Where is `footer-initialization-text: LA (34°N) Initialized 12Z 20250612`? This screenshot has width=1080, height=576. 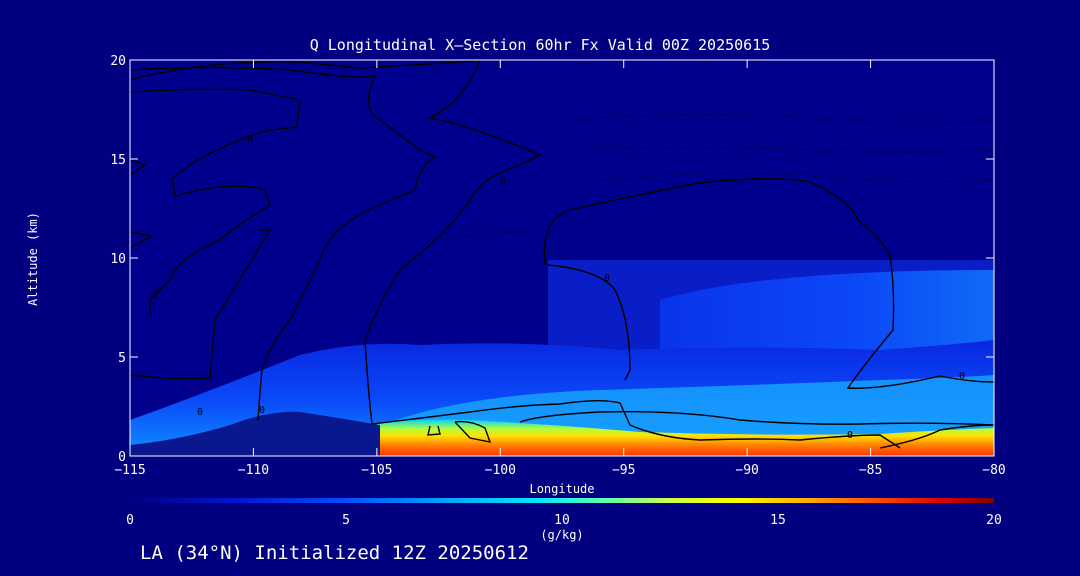 footer-initialization-text: LA (34°N) Initialized 12Z 20250612 is located at coordinates (334, 553).